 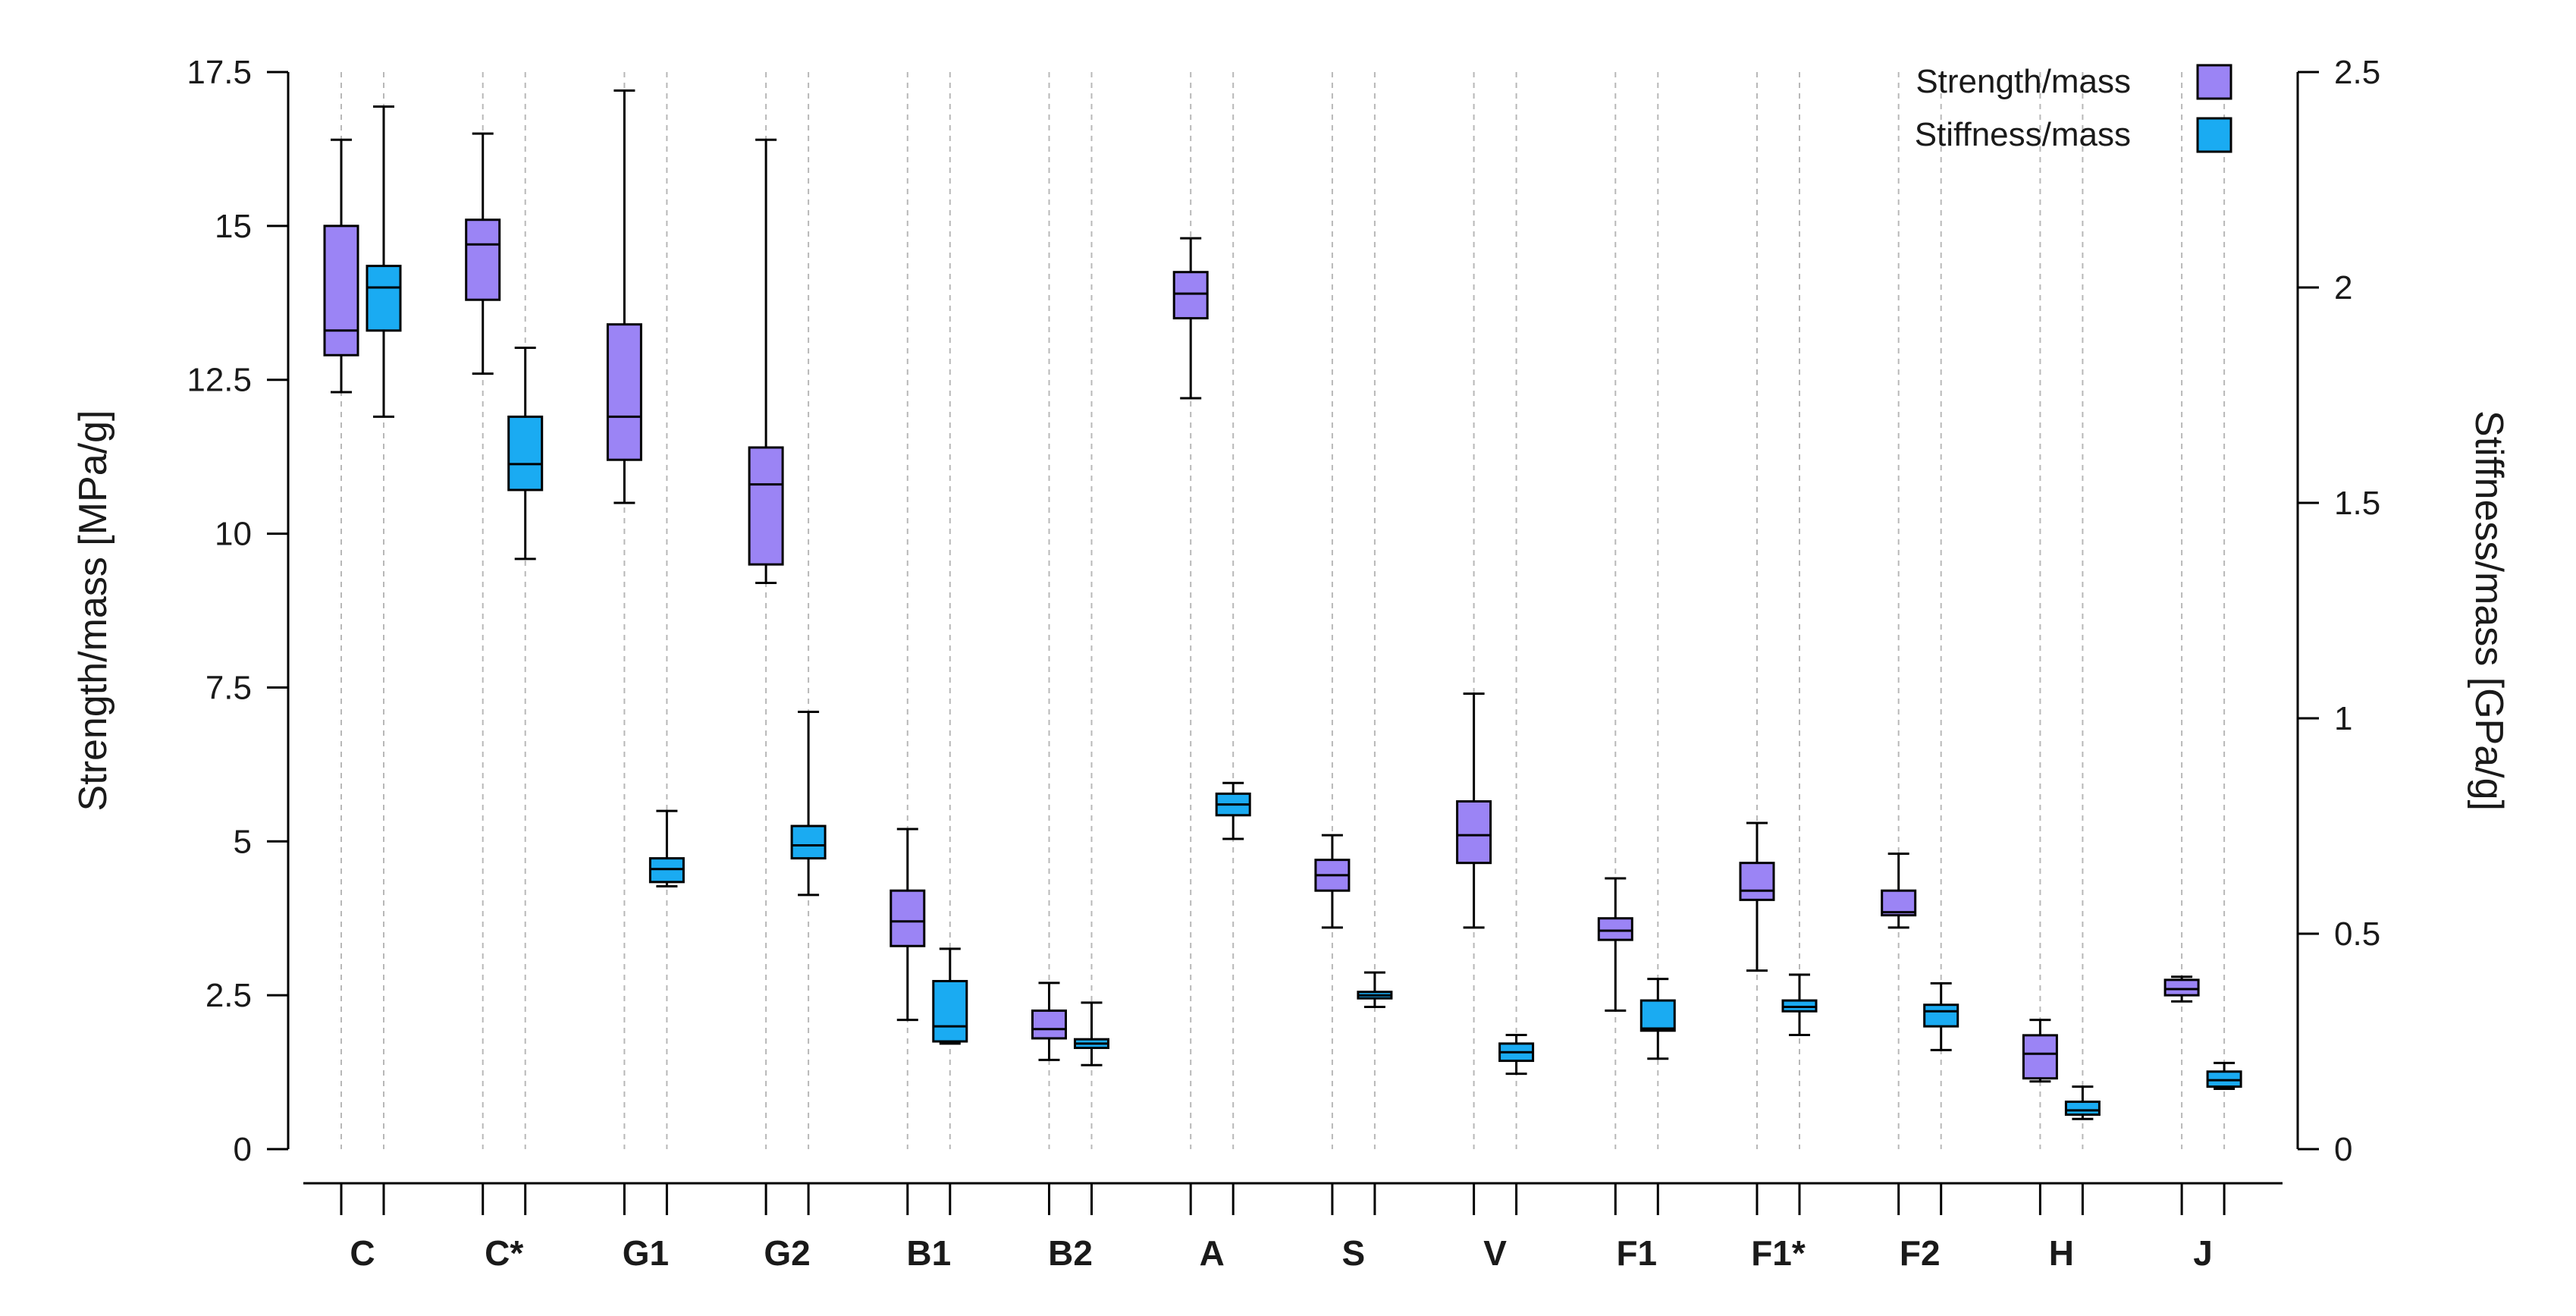 I want to click on right-axis-title: Stiffness/mass [GPa/g], so click(x=2489, y=611).